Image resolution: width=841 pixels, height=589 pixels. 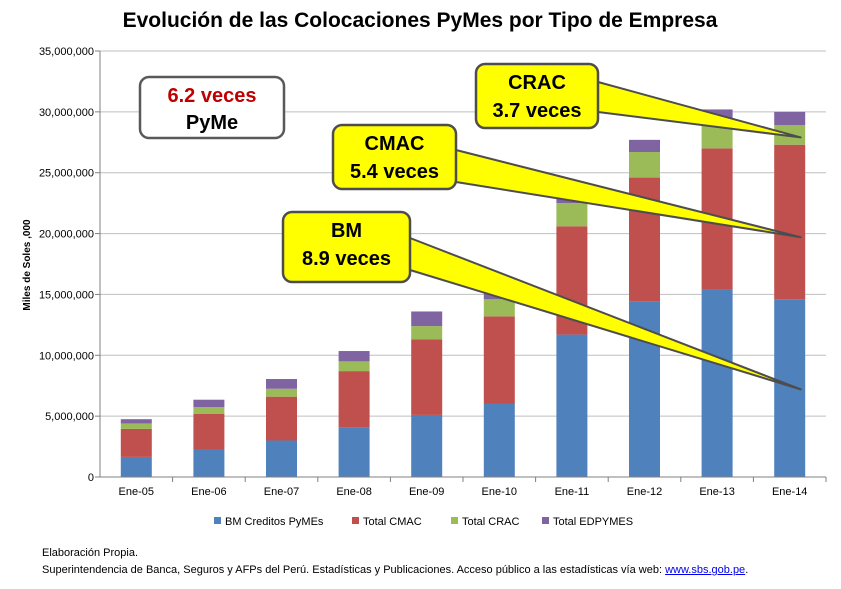 I want to click on y-tick-label: 35,000,000, so click(x=66, y=52).